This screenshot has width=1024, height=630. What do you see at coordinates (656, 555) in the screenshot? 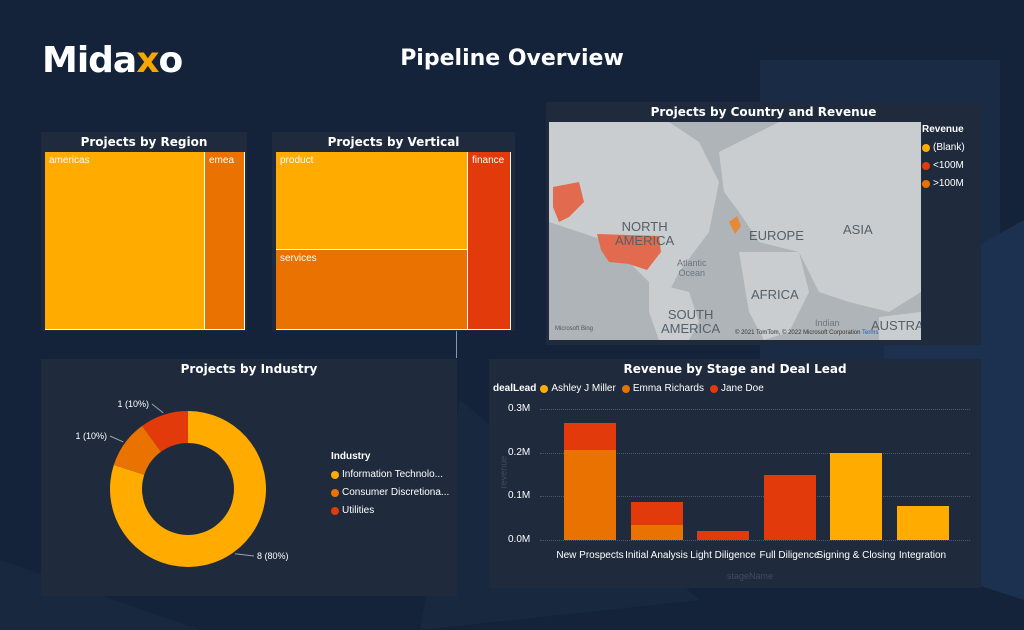
I see `x-tick-label: Initial Analysis` at bounding box center [656, 555].